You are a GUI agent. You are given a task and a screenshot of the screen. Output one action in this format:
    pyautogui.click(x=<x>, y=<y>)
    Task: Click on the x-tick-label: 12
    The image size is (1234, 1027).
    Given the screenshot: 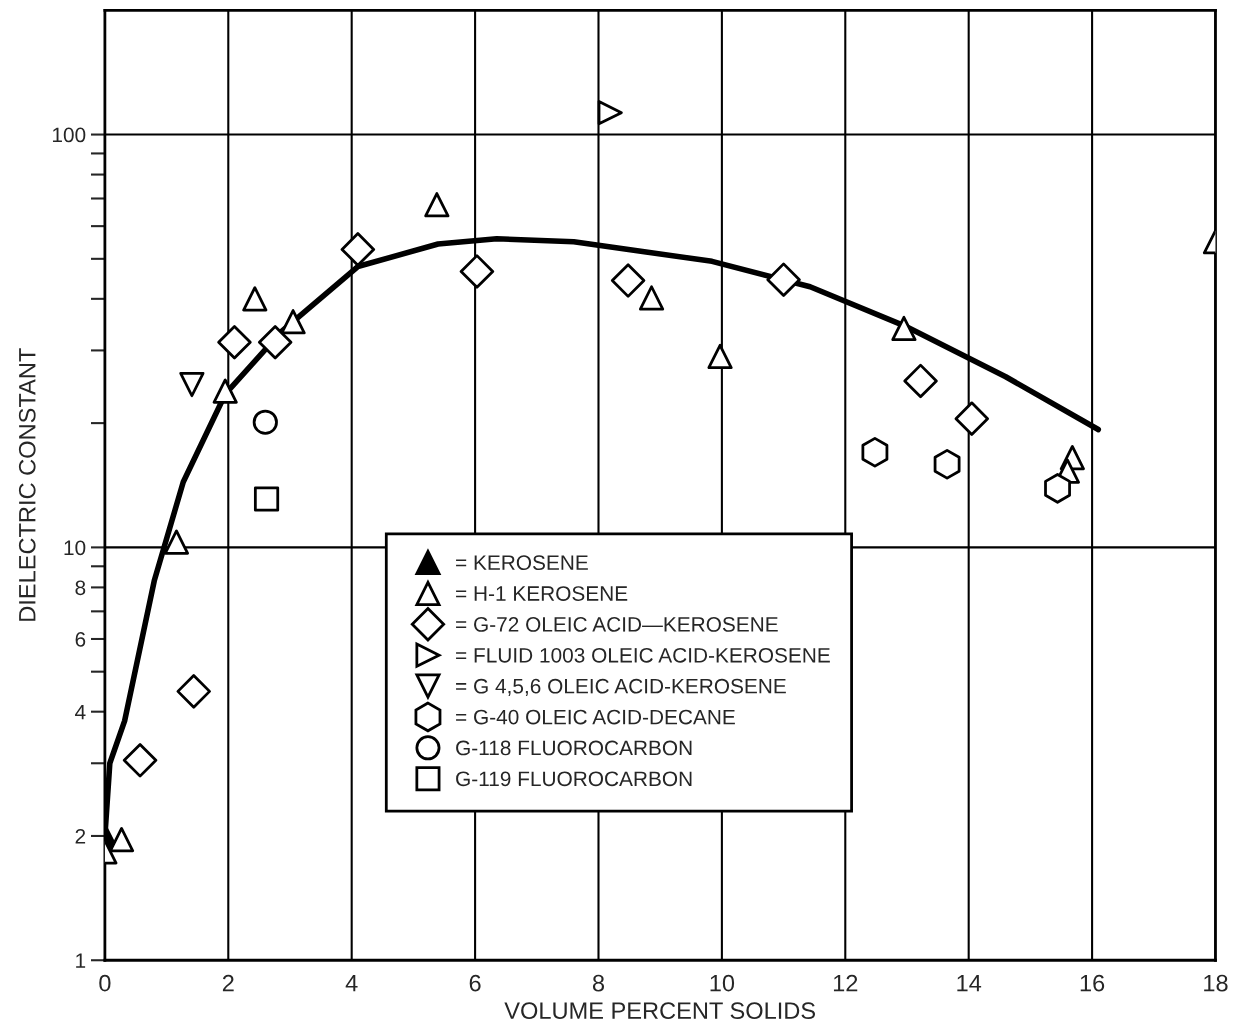 What is the action you would take?
    pyautogui.click(x=845, y=983)
    